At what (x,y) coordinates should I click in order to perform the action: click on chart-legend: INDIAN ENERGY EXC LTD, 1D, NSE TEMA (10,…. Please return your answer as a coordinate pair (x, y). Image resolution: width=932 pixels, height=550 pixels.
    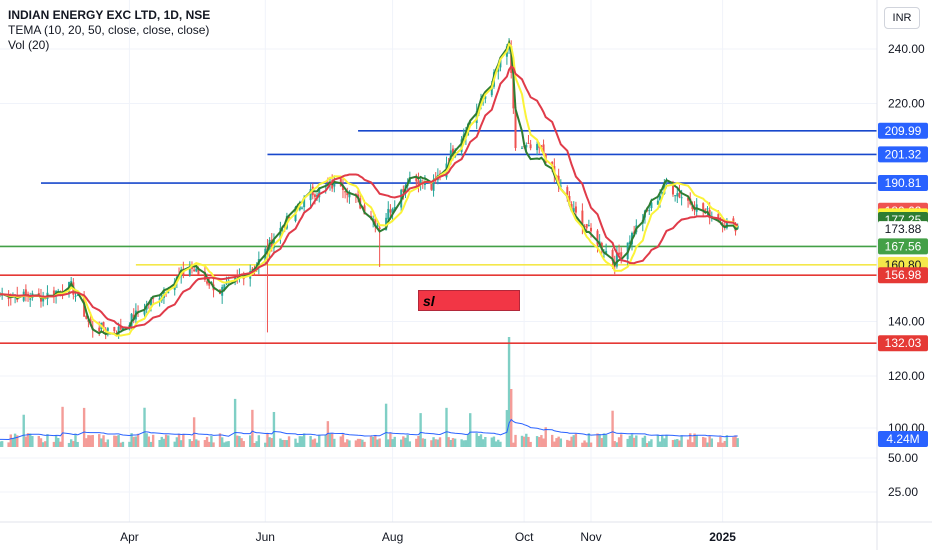
    Looking at the image, I should click on (109, 30).